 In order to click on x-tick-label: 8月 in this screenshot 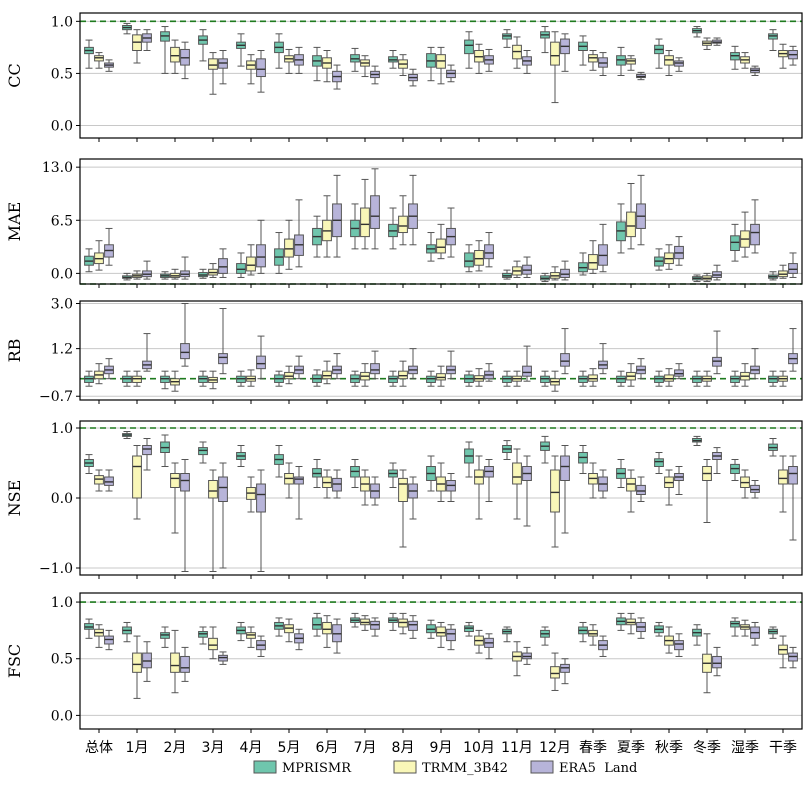, I will do `click(403, 748)`.